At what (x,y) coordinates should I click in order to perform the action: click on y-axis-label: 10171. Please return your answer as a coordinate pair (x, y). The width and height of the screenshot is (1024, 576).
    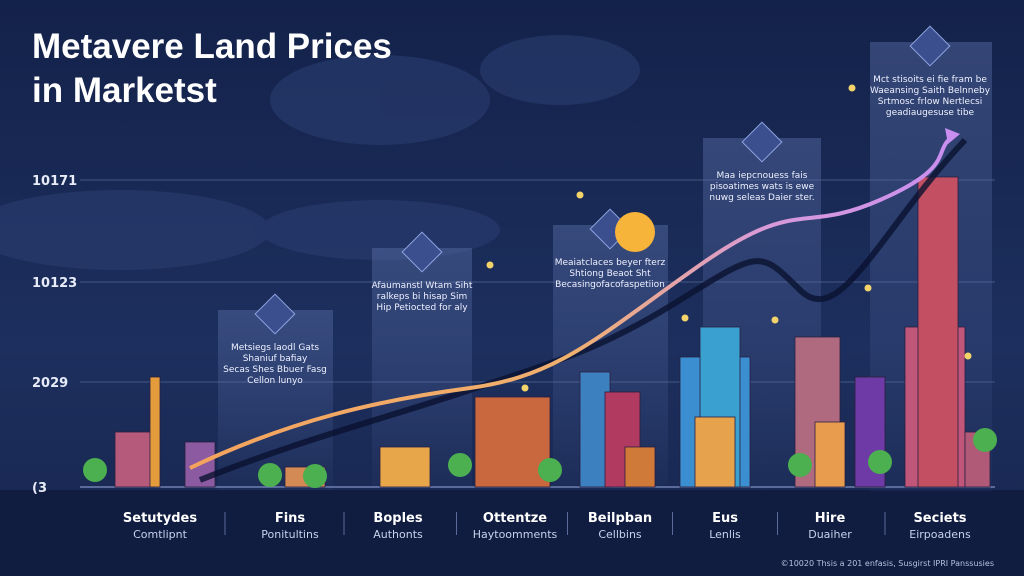
    Looking at the image, I should click on (54, 181).